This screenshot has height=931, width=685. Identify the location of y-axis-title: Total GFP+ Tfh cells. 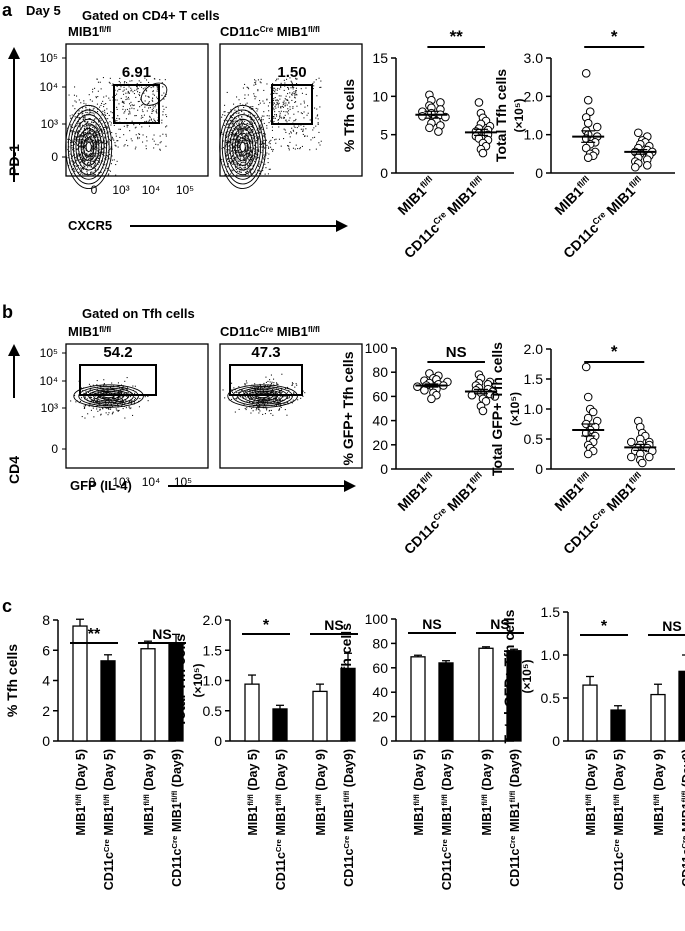
(509, 676).